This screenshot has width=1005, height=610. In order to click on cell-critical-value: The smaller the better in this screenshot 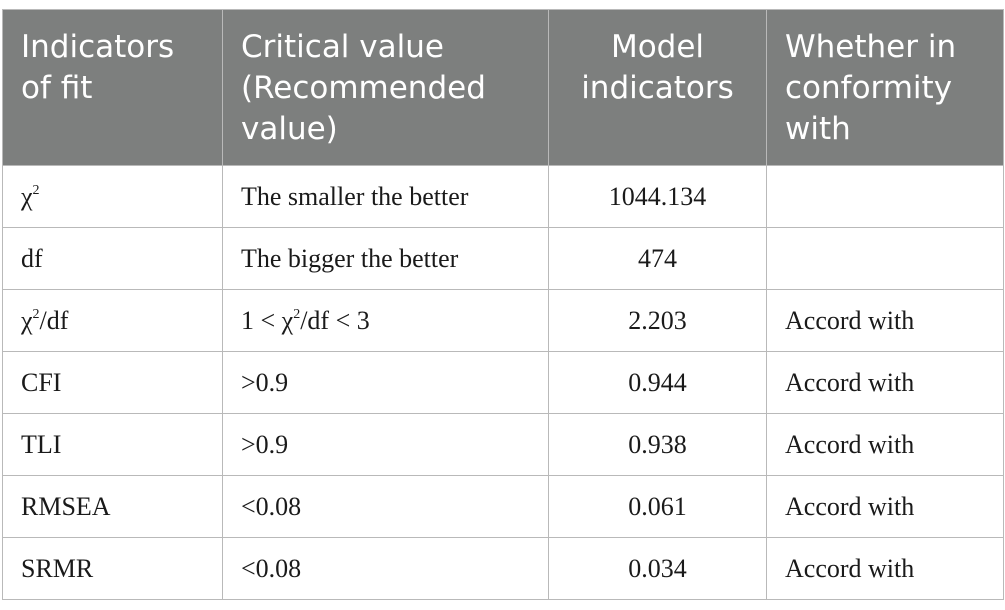, I will do `click(385, 196)`.